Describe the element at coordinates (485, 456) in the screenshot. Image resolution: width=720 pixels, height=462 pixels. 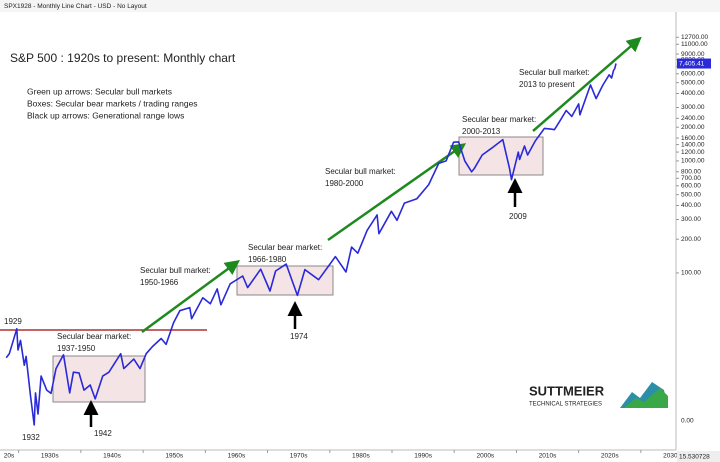
I see `x-tick-label: 2000s` at that location.